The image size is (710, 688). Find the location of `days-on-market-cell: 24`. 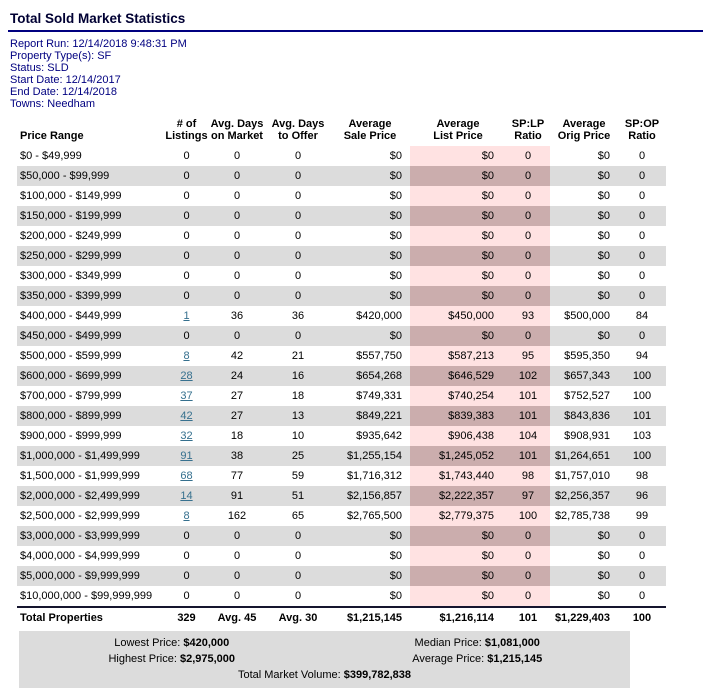

days-on-market-cell: 24 is located at coordinates (237, 376).